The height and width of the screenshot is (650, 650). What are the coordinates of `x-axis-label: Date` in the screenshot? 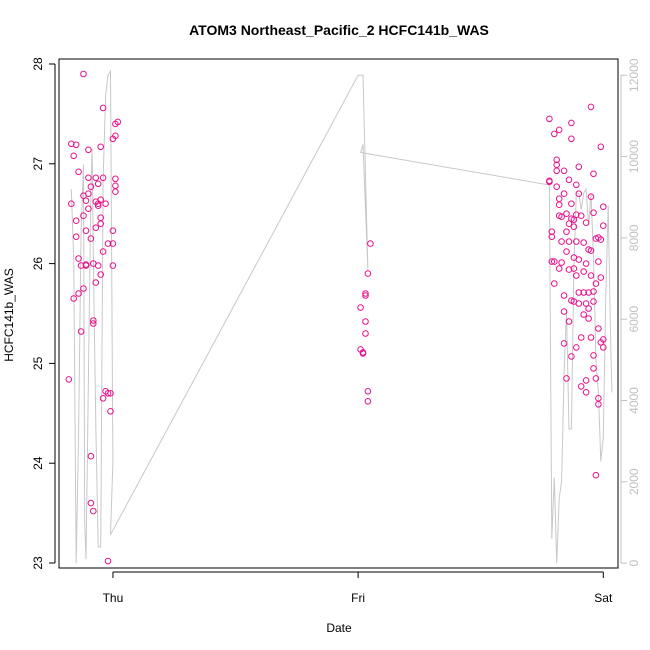 It's located at (339, 628).